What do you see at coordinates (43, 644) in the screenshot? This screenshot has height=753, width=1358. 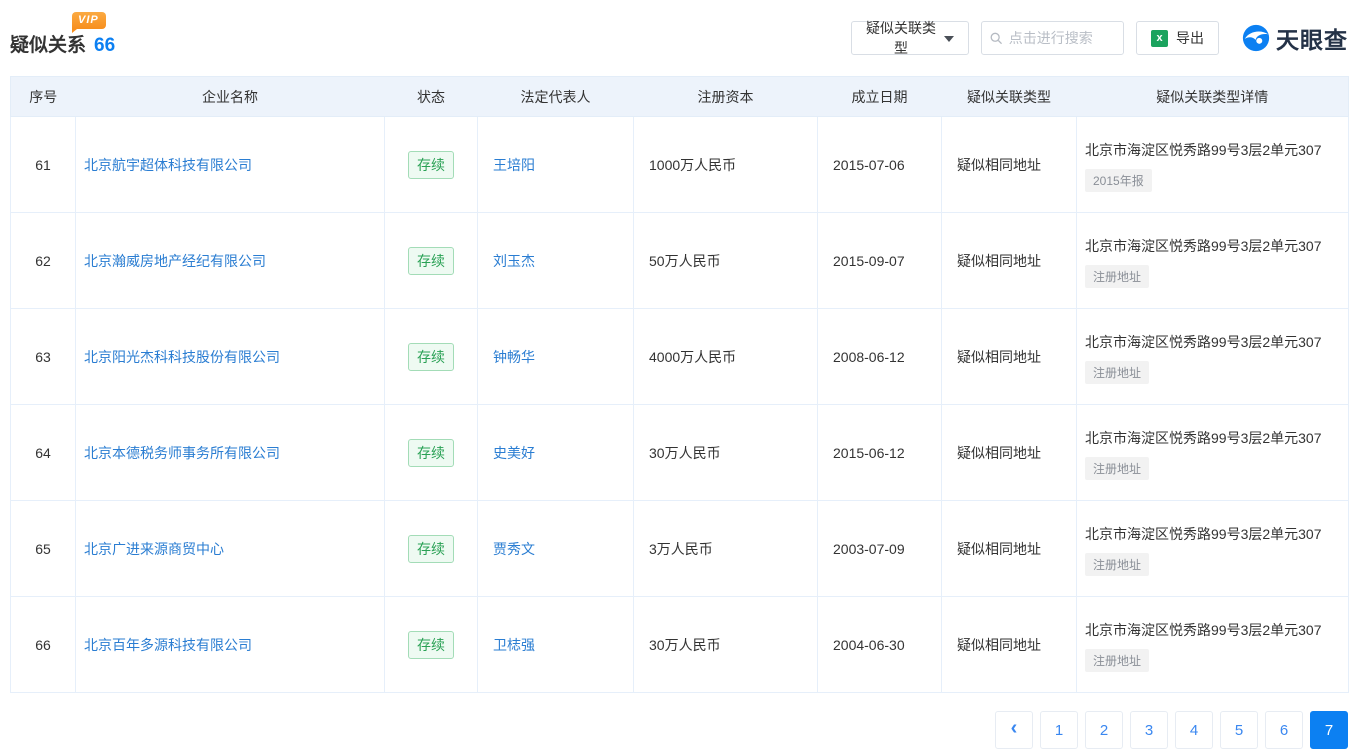 I see `cell-no: 66` at bounding box center [43, 644].